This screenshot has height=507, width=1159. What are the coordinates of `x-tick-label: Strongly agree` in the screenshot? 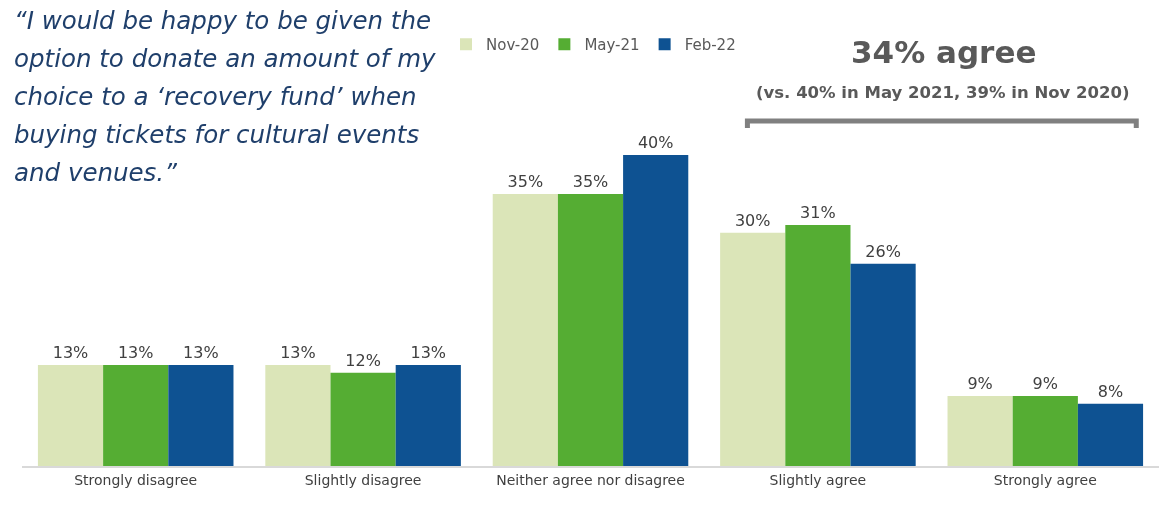 It's located at (1045, 479).